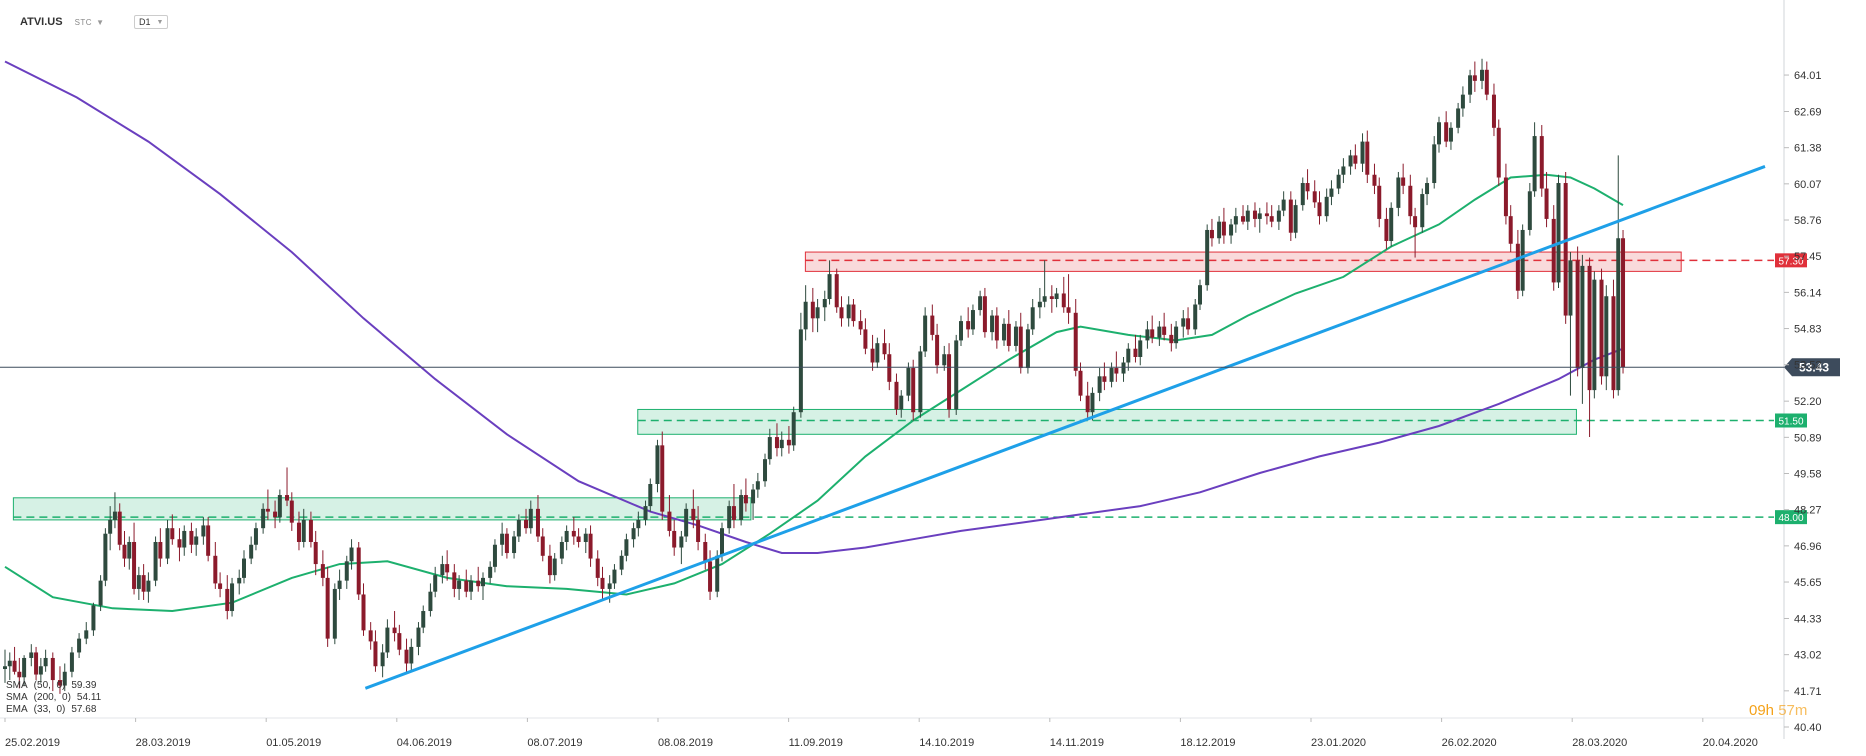  I want to click on legend-row: SMA (50, 0) 59.39, so click(53, 686).